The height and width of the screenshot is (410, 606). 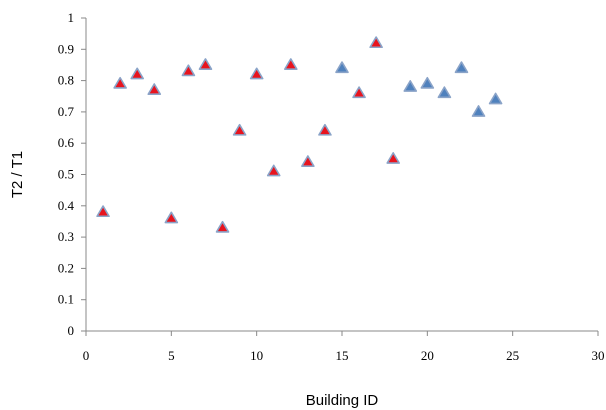 I want to click on y-ticks: 0 0.1 0.2 0.3 0.4 0.5 0.6 0.7 0.8 0.9 1, so click(x=72, y=174).